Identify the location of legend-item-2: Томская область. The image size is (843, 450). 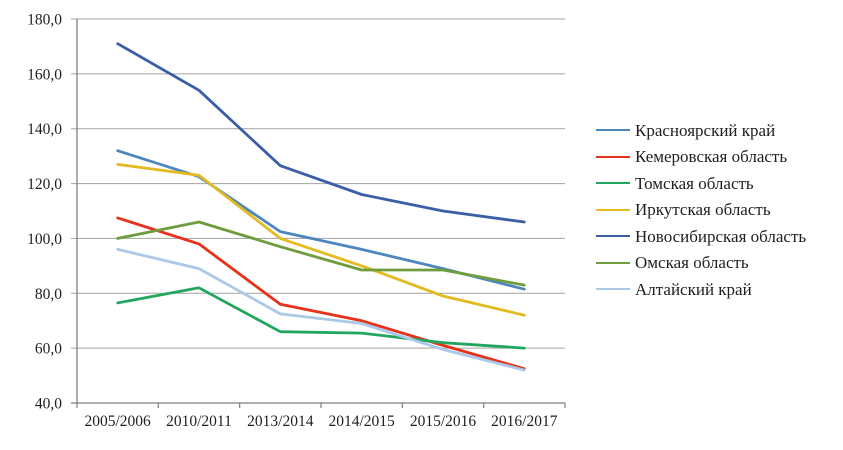
(718, 183).